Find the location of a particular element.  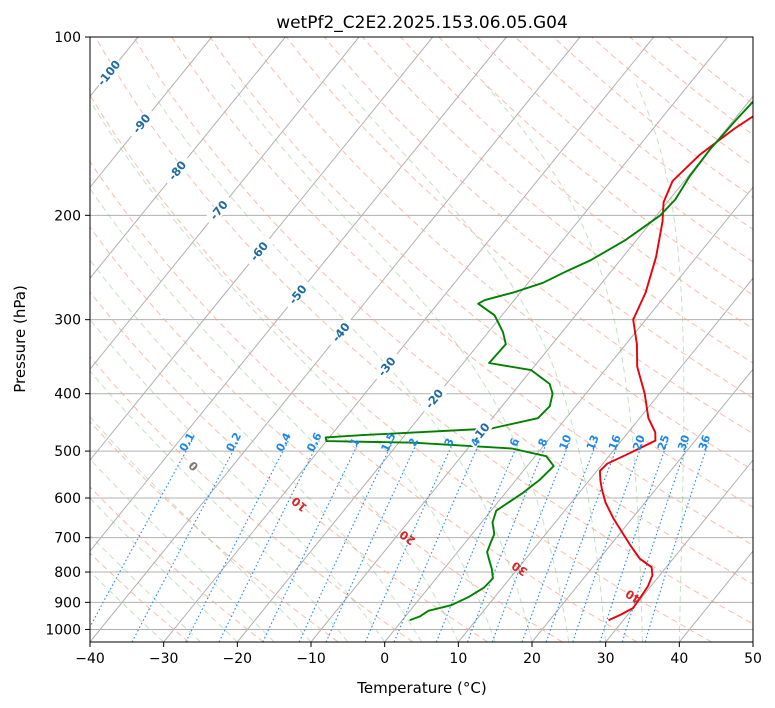

y-tick-label: 800 is located at coordinates (67, 573).